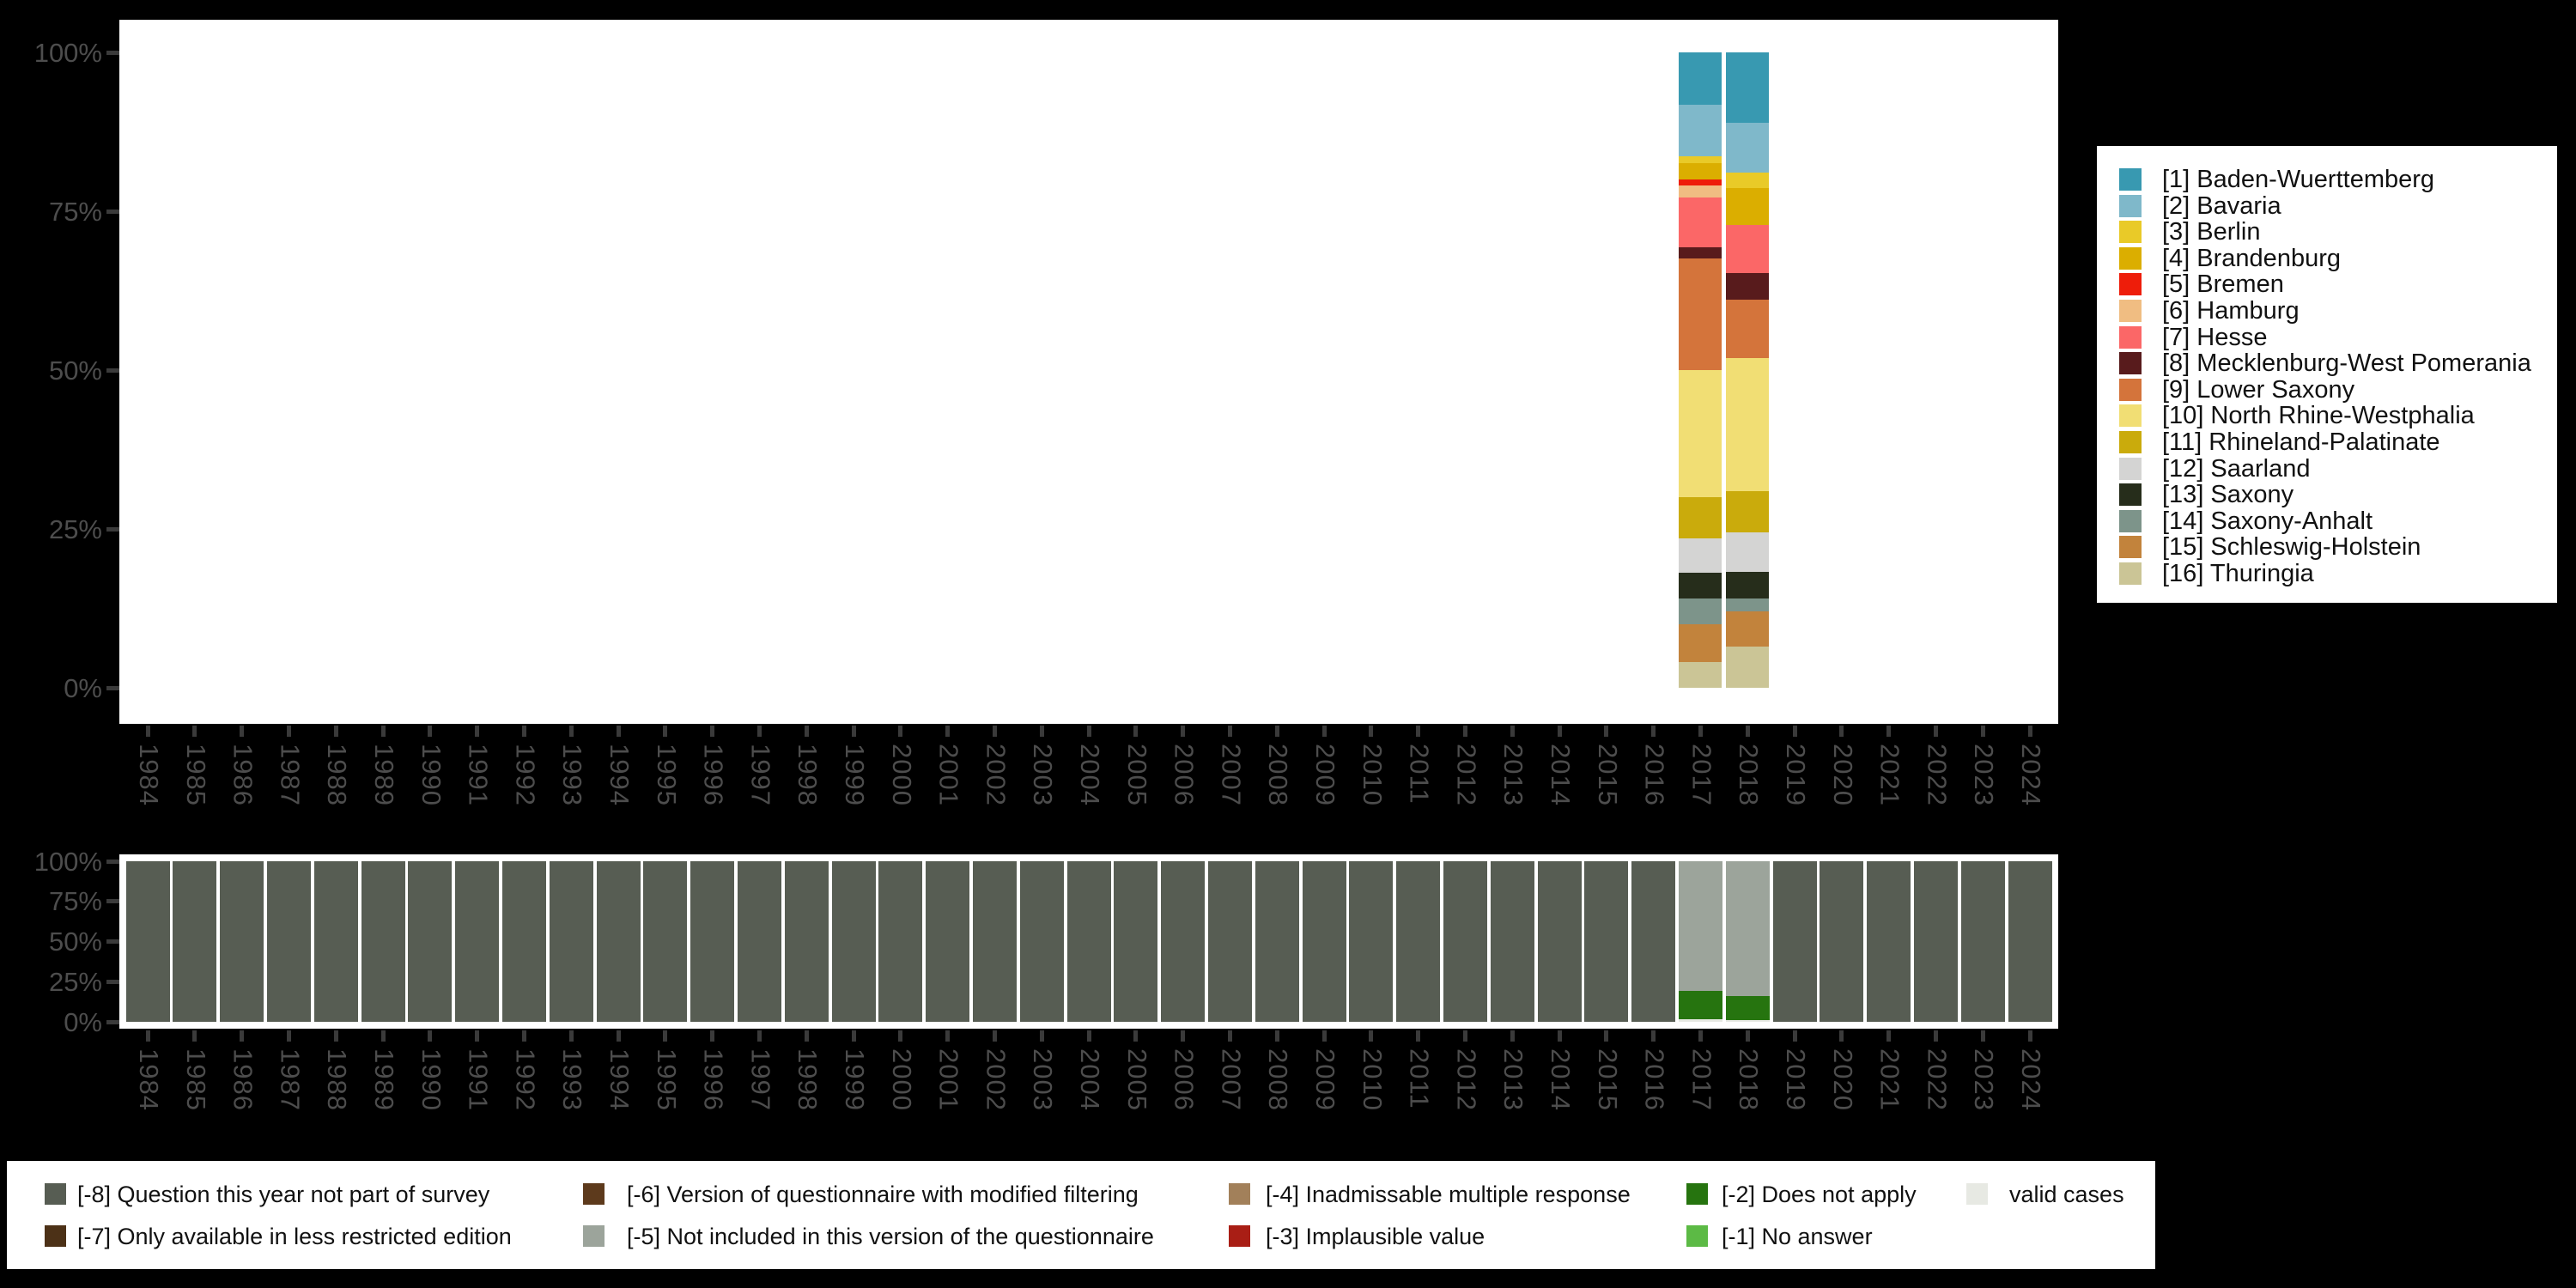 This screenshot has width=2576, height=1288. Describe the element at coordinates (1513, 775) in the screenshot. I see `x-axis-year-label: 2013` at that location.